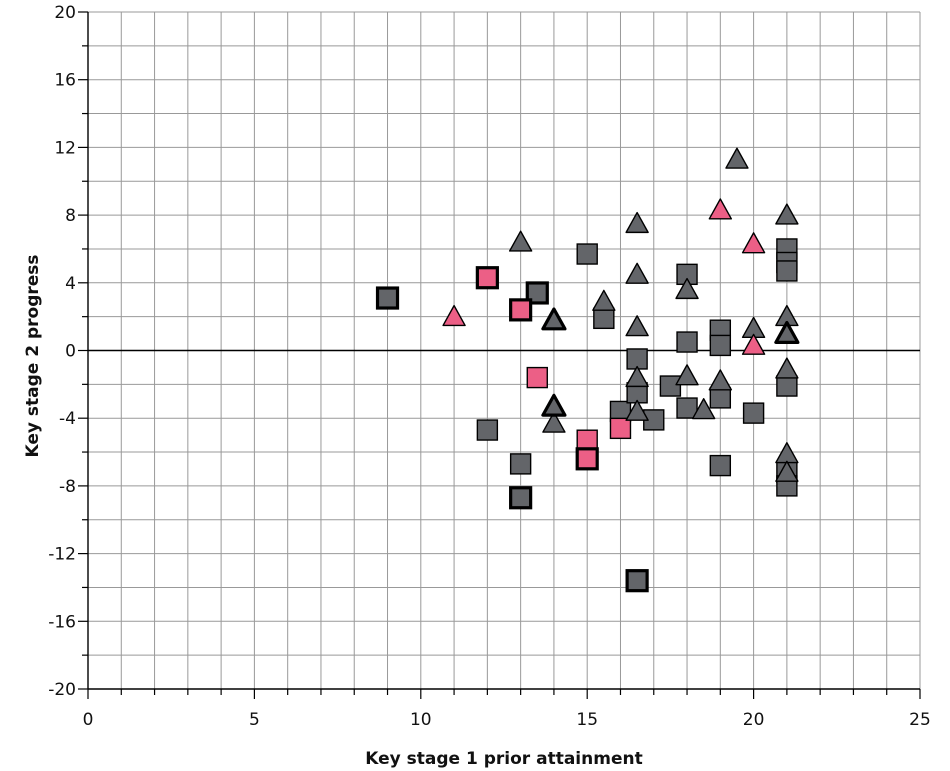 The height and width of the screenshot is (771, 950). I want to click on y-tick-label: 4, so click(70, 284).